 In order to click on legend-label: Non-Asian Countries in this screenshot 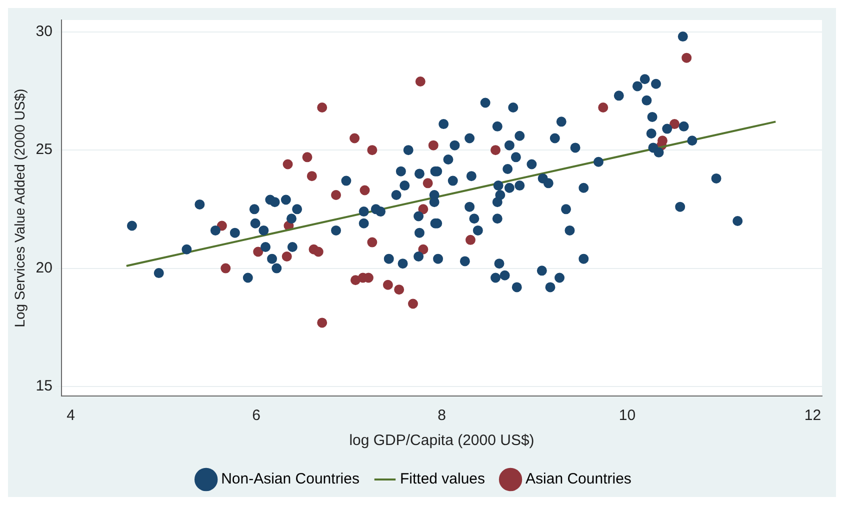, I will do `click(290, 479)`.